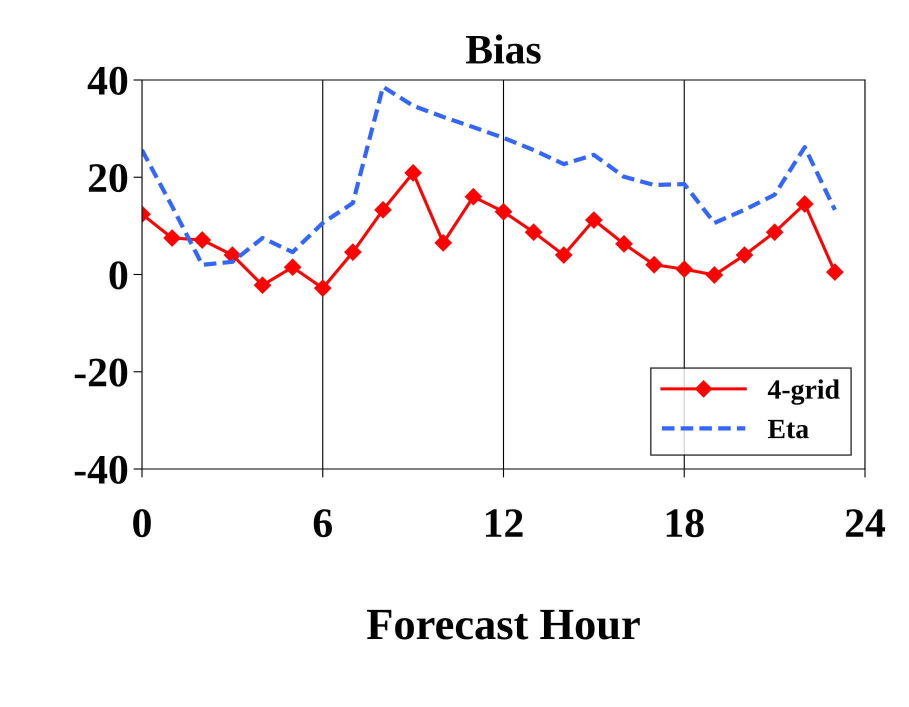 The width and height of the screenshot is (909, 707). I want to click on x-tick-label: 0, so click(142, 523).